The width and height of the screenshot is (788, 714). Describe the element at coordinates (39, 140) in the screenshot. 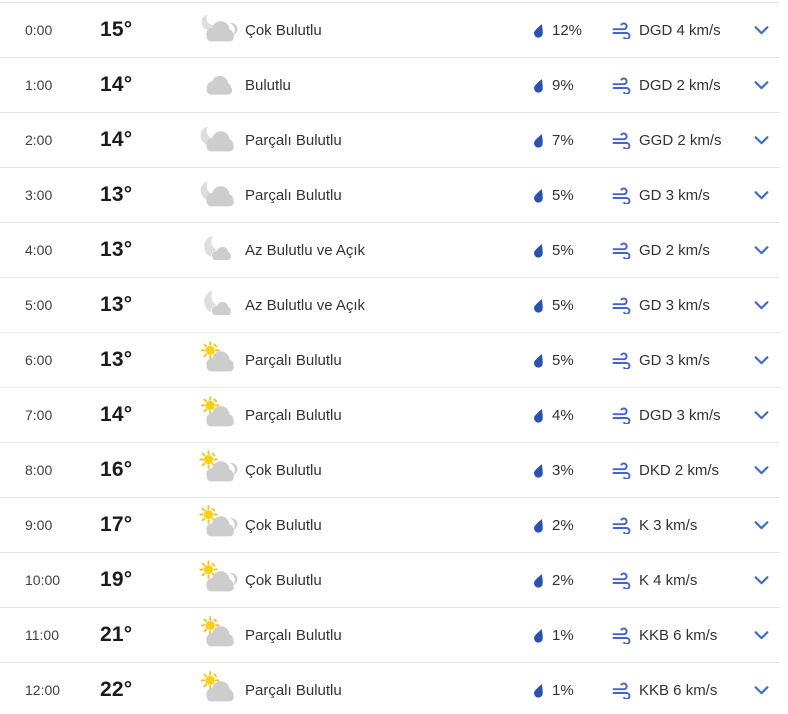

I see `time-label: 2:00` at that location.